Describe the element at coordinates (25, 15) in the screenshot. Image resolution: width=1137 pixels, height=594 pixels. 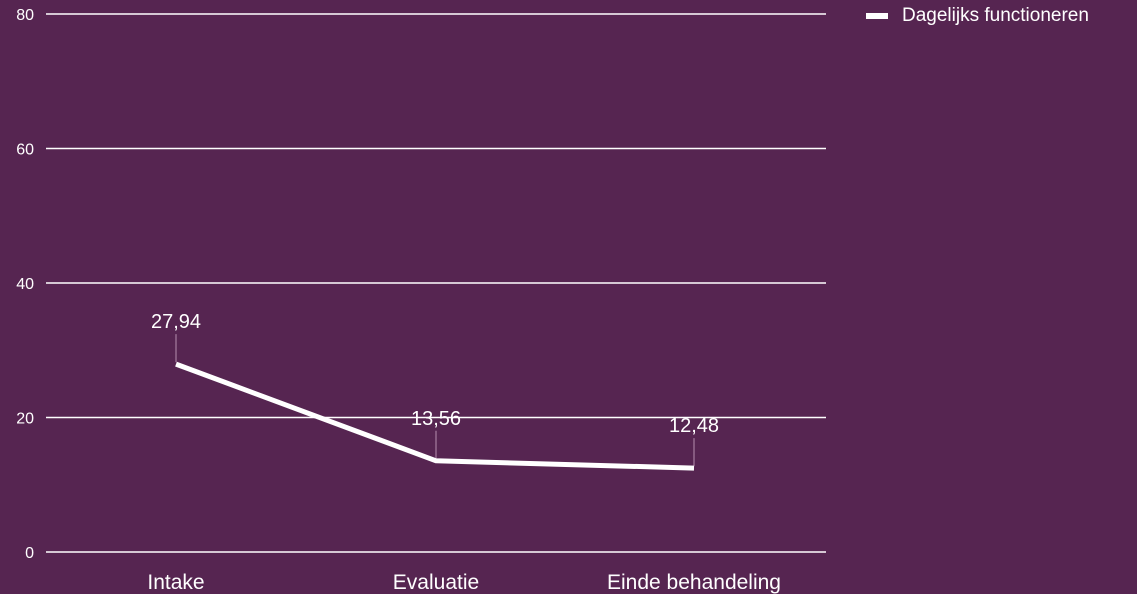
I see `y-tick-label: 80` at that location.